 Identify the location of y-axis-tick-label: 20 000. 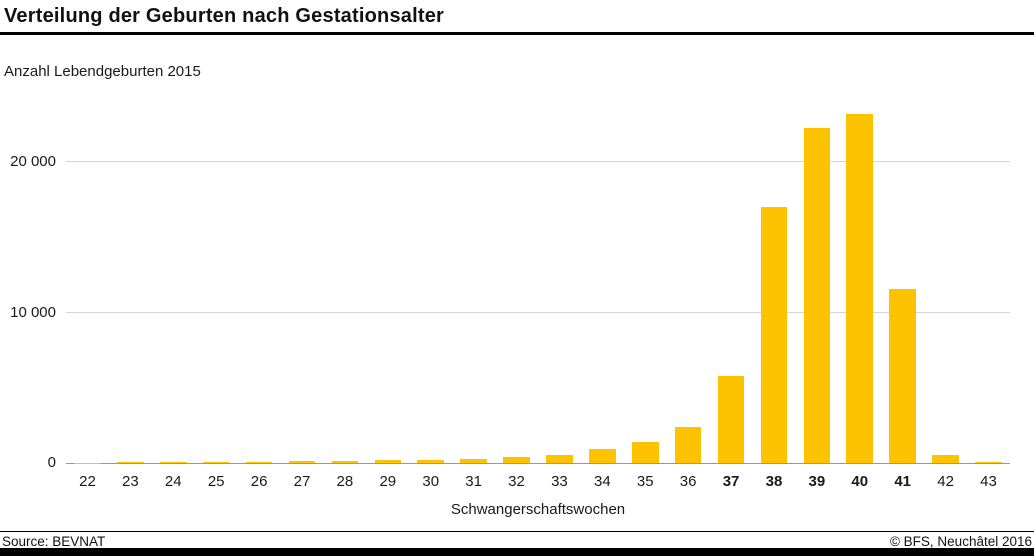
(33, 162).